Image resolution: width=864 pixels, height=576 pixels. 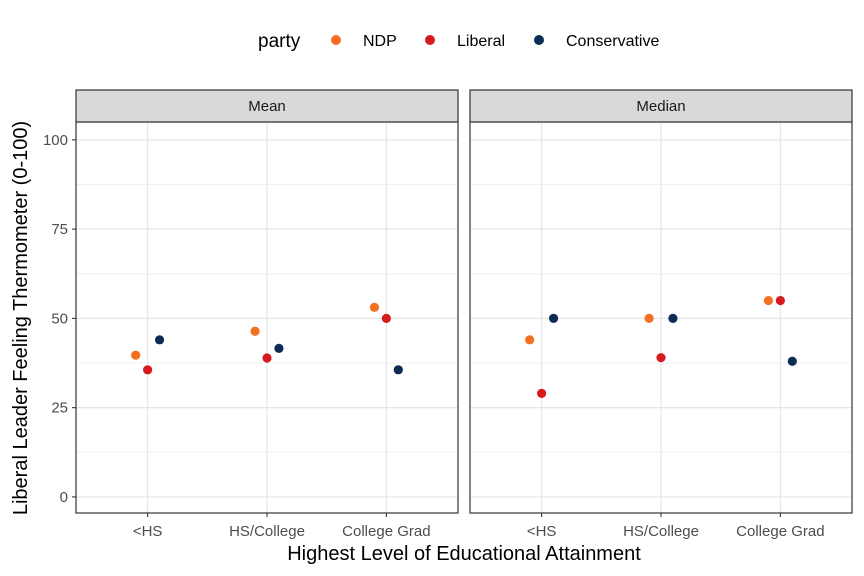 I want to click on legend-key-liberal, so click(x=430, y=40).